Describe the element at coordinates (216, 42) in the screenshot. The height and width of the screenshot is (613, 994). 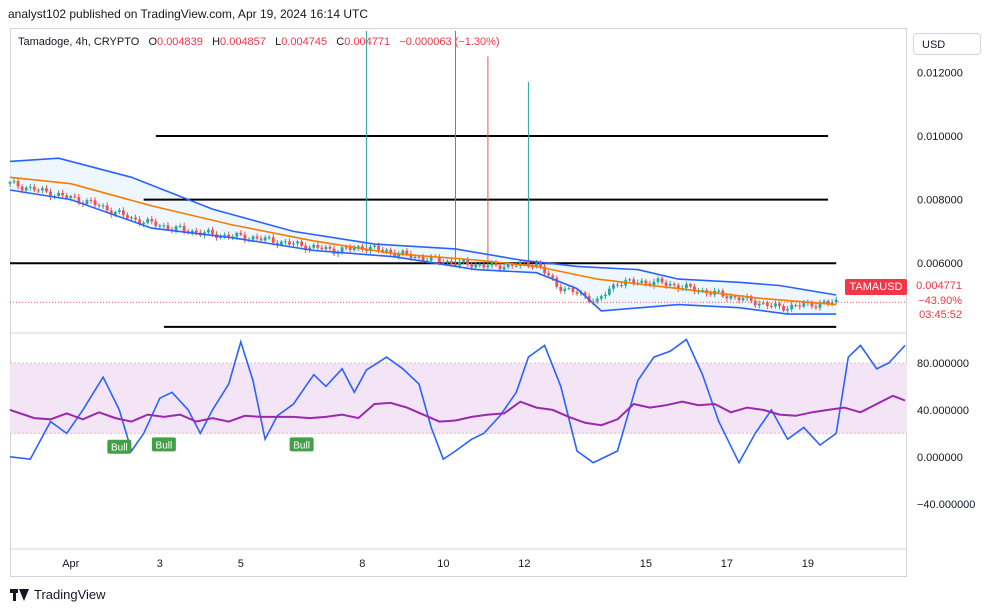
I see `high-label: H` at that location.